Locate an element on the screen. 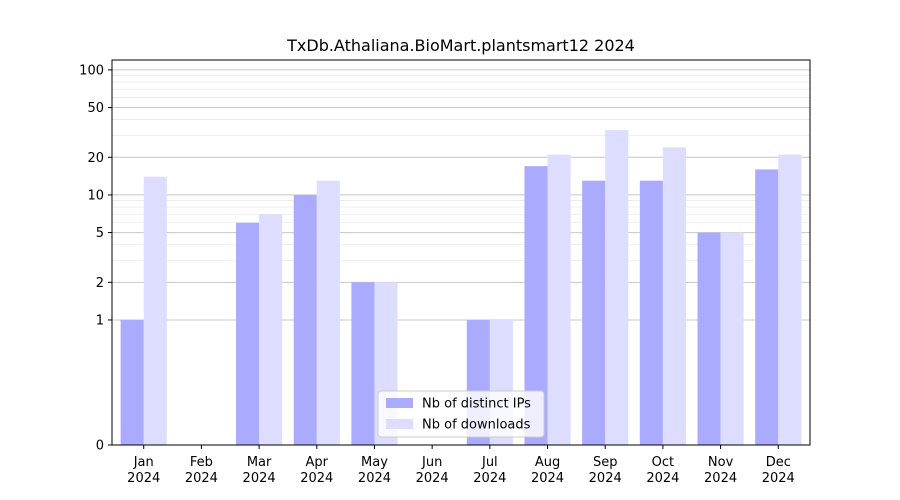 This screenshot has width=900, height=500. y-tick-label: 100 is located at coordinates (91, 70).